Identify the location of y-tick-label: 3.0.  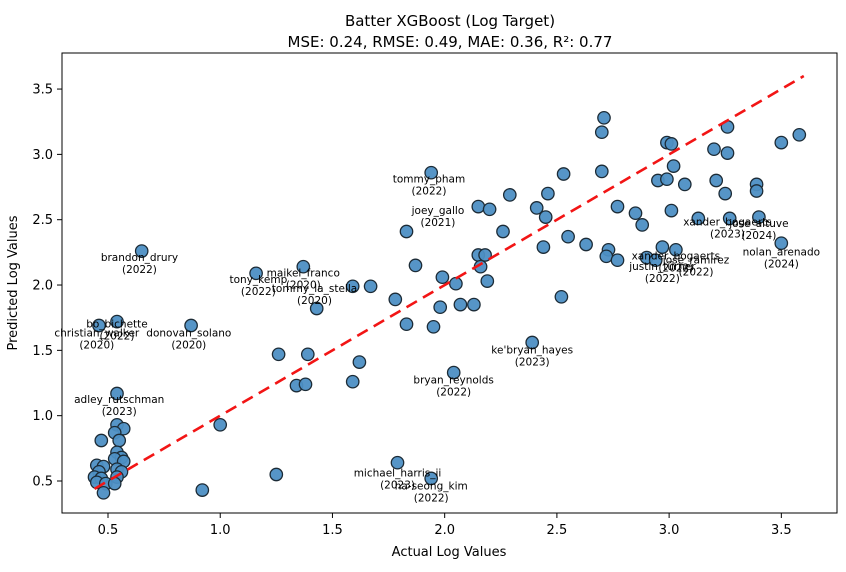
(42, 155).